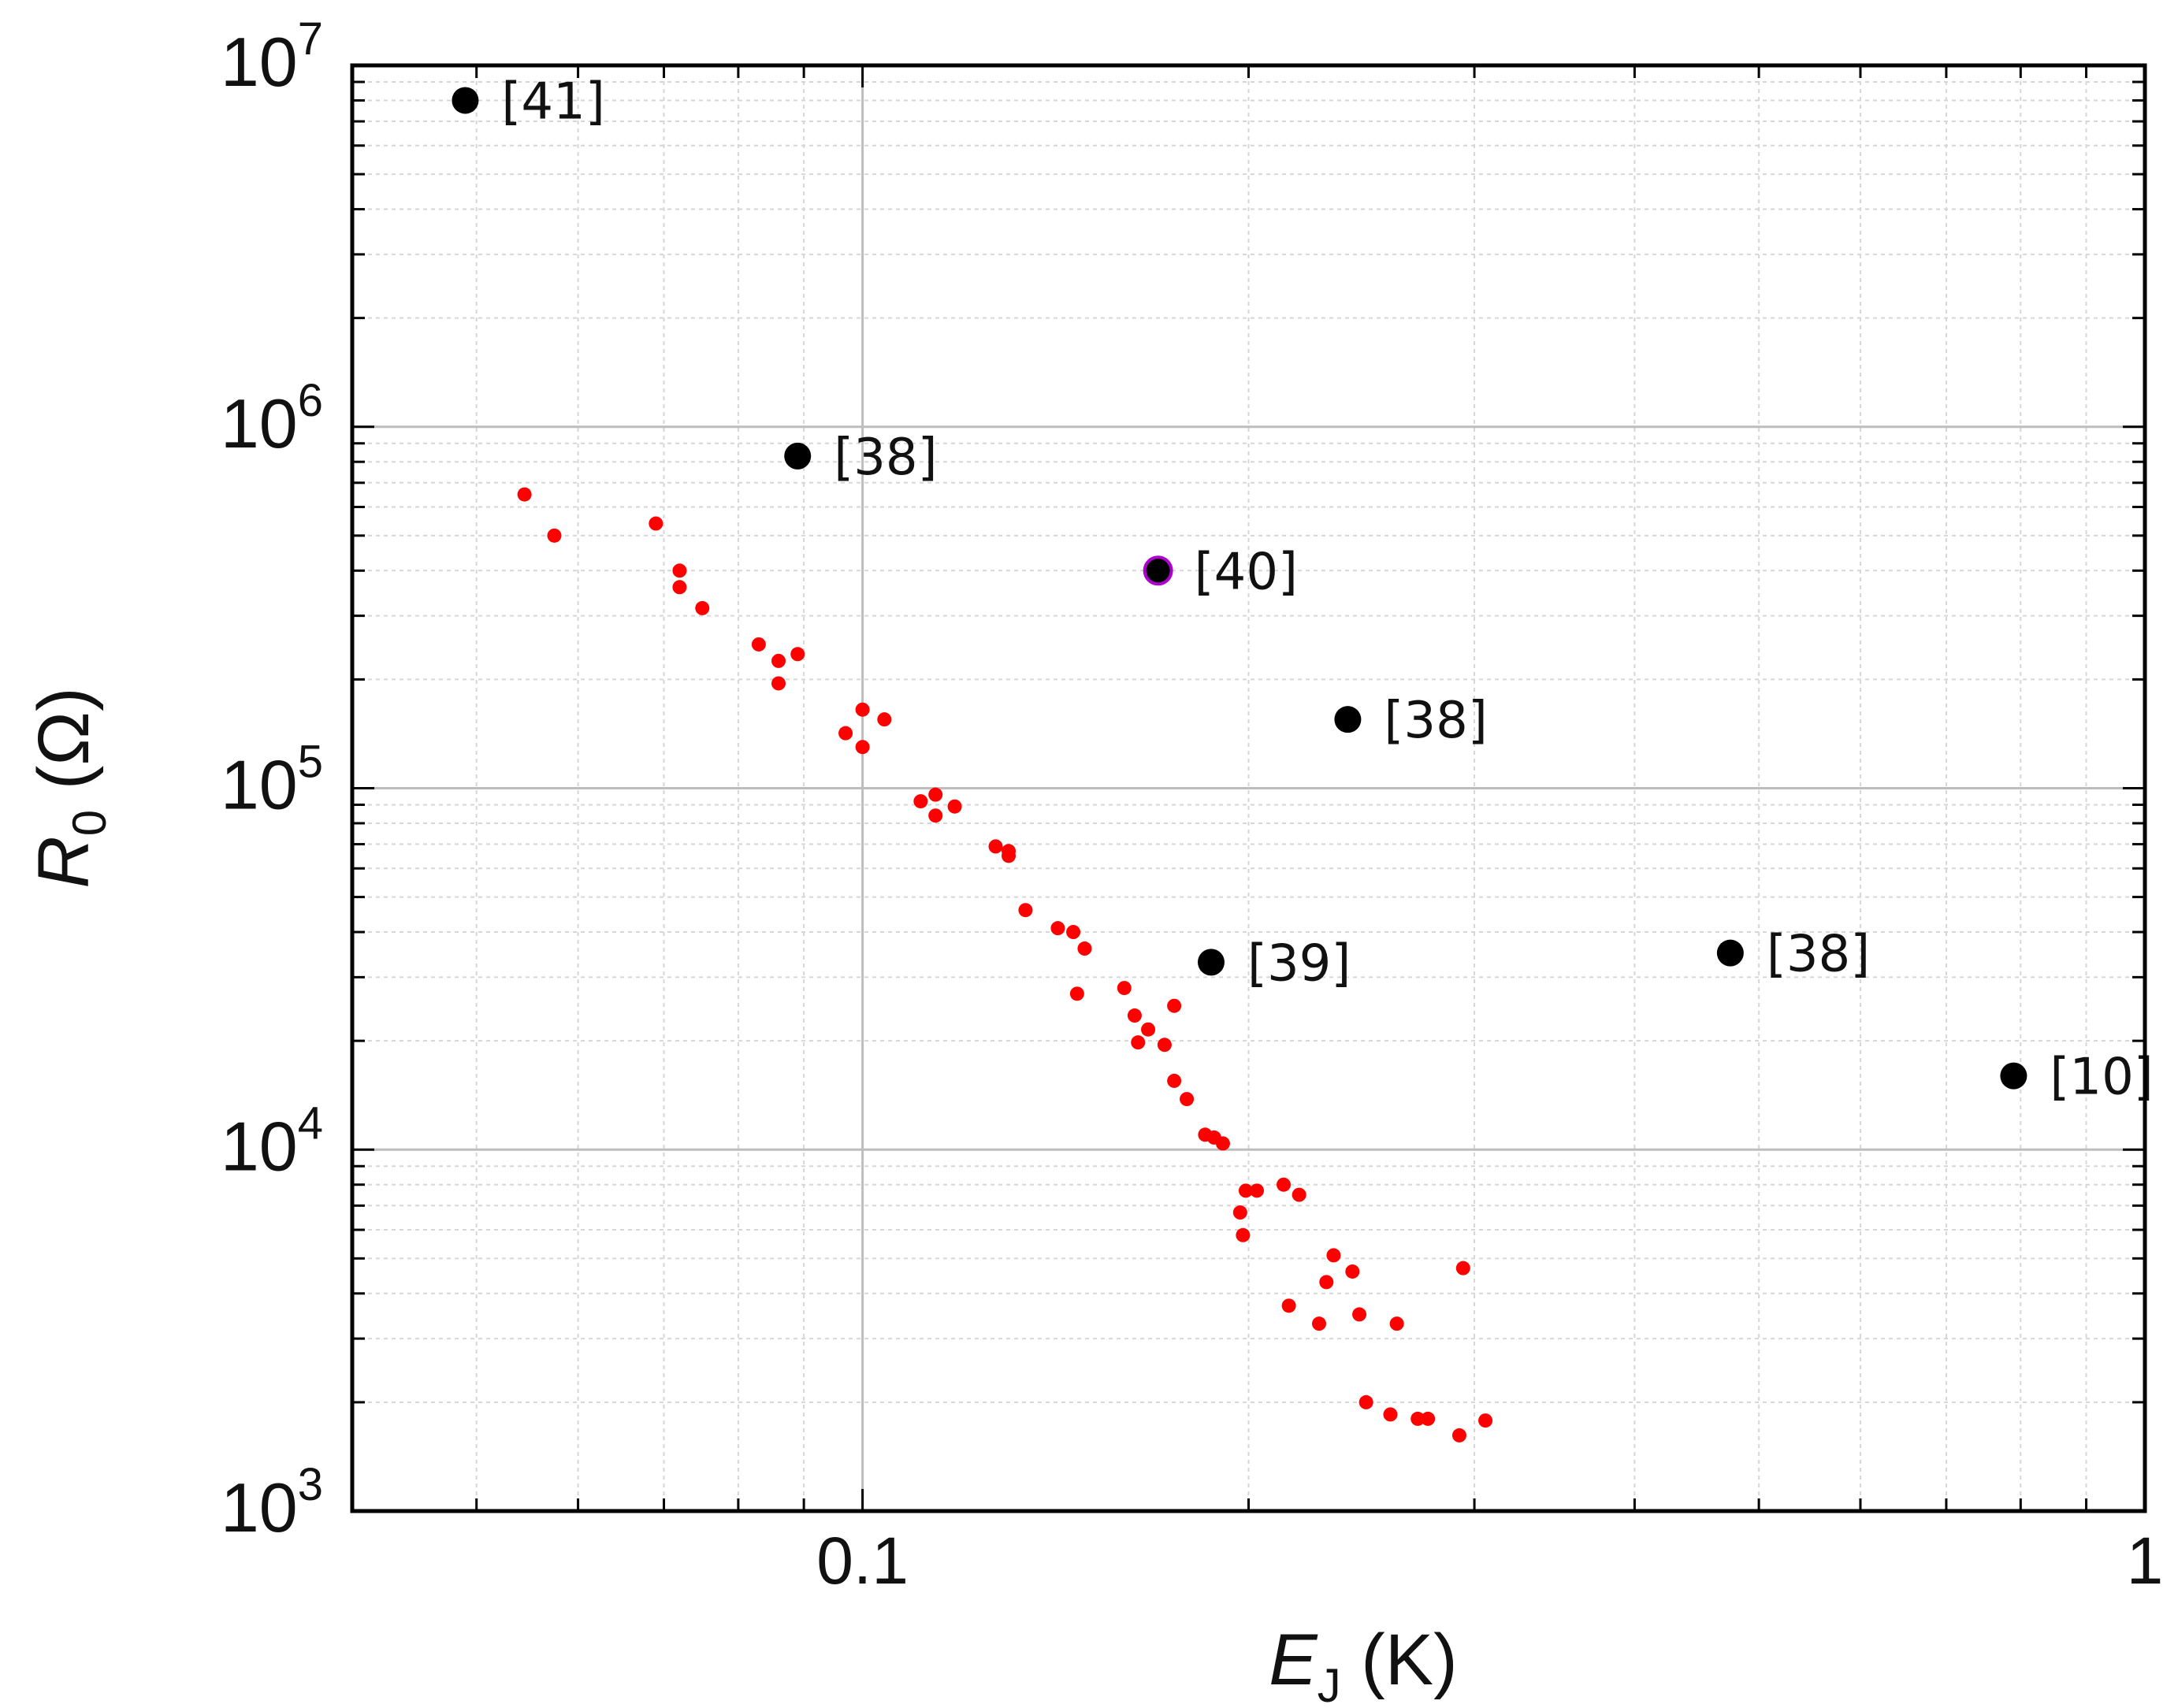 Image resolution: width=2178 pixels, height=1708 pixels. Describe the element at coordinates (272, 1502) in the screenshot. I see `y-tick-label: 10³` at that location.